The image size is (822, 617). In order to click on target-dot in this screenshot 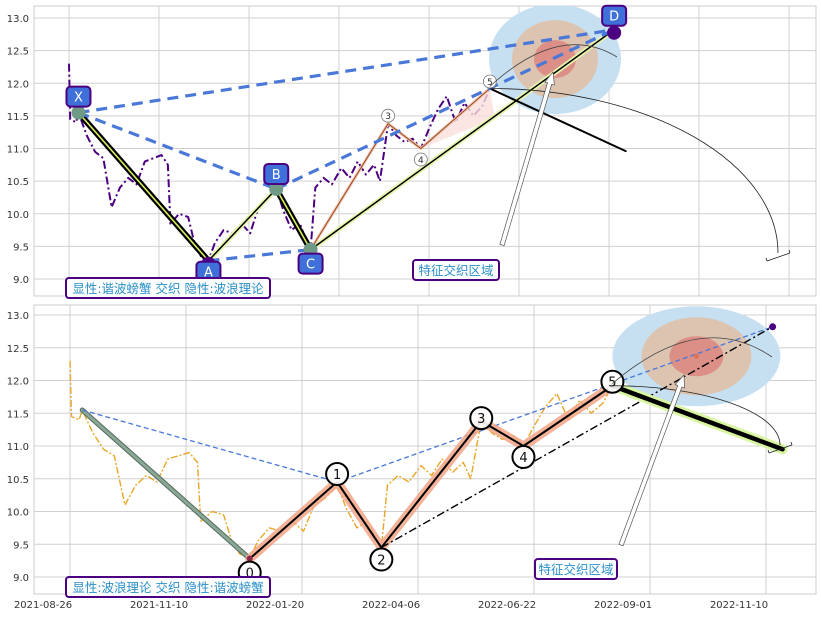, I will do `click(773, 327)`.